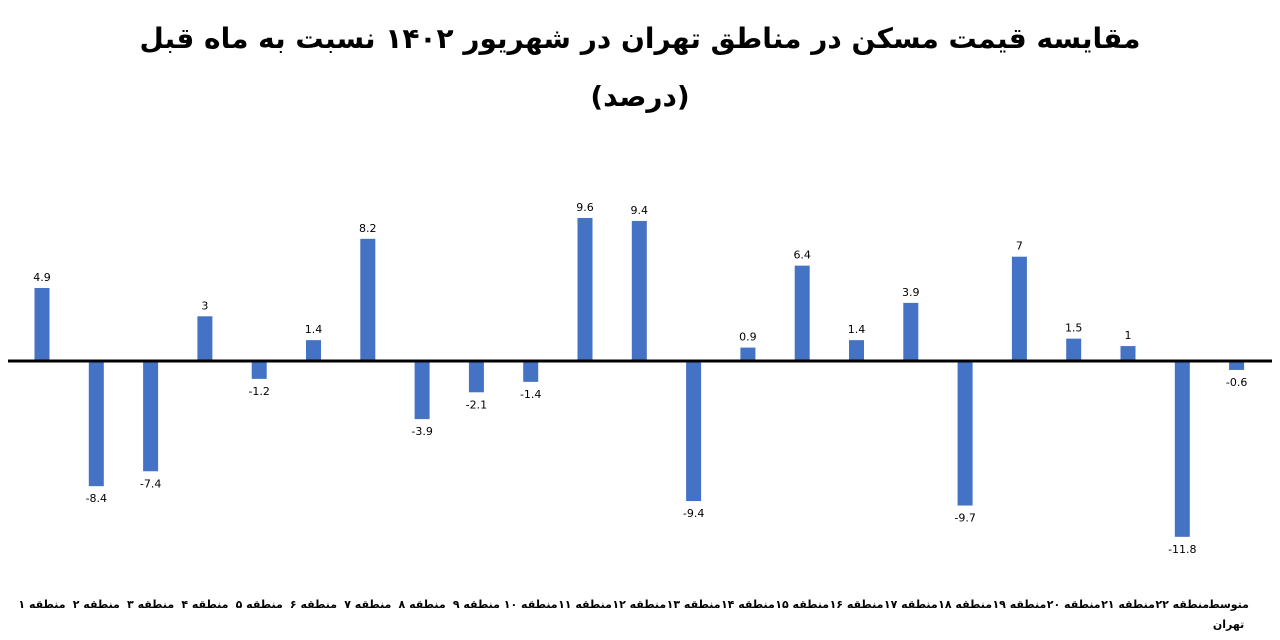 Image resolution: width=1280 pixels, height=640 pixels. What do you see at coordinates (1182, 549) in the screenshot?
I see `value-label-22: -11.8` at bounding box center [1182, 549].